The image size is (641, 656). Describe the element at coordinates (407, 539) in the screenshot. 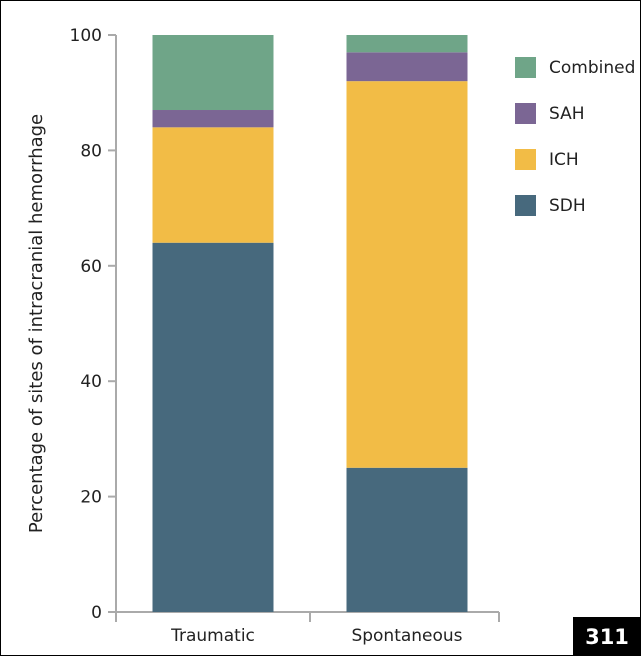

I see `bar-spontaneous-sdh` at that location.